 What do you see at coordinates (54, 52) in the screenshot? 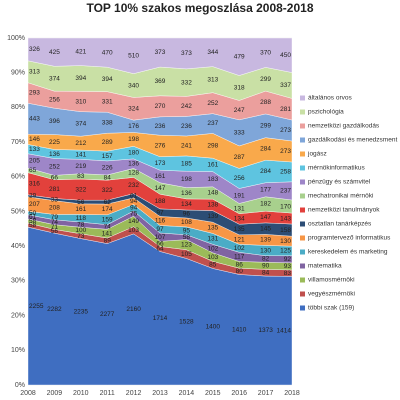
I see `data-label: 425` at bounding box center [54, 52].